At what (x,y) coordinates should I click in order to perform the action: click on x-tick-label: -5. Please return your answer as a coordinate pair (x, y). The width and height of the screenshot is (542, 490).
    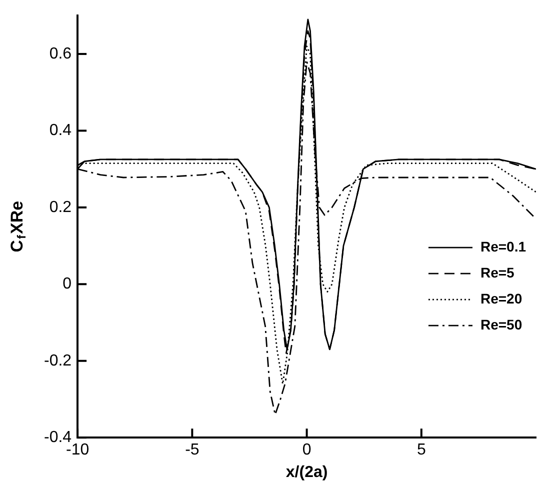
    Looking at the image, I should click on (192, 450).